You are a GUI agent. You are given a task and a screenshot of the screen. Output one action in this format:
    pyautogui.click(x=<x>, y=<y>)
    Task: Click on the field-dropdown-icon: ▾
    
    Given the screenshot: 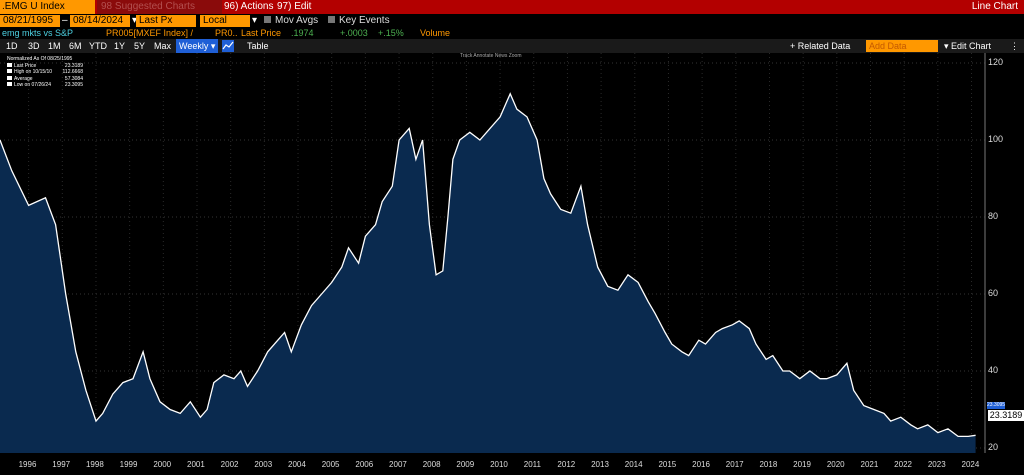 What is the action you would take?
    pyautogui.click(x=135, y=20)
    